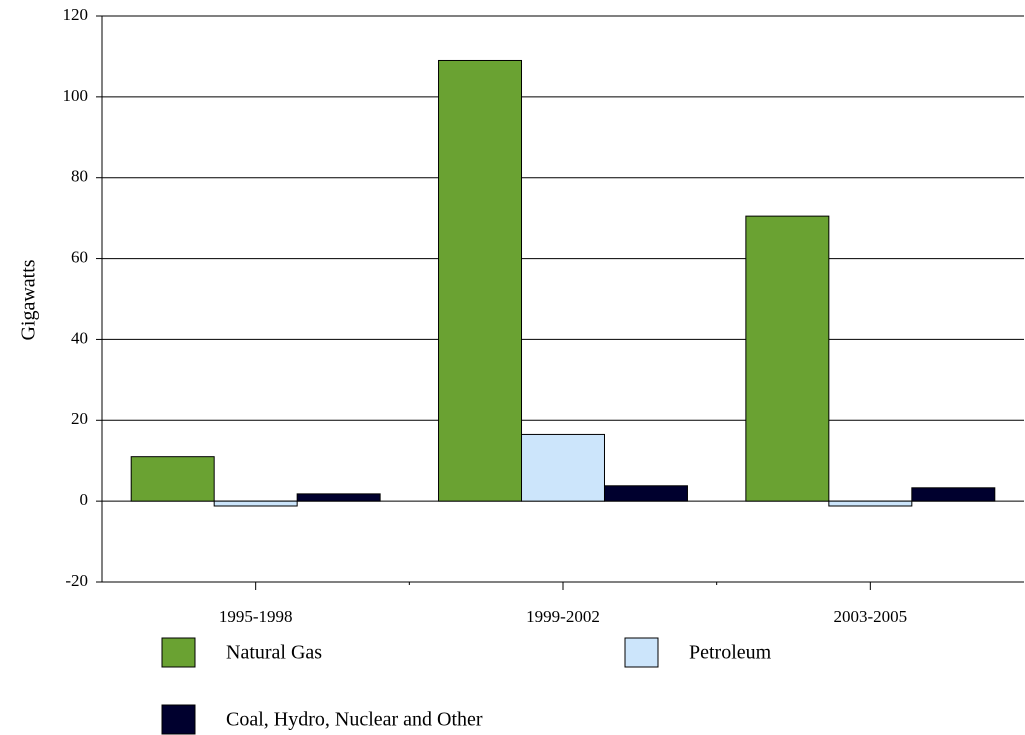 The height and width of the screenshot is (735, 1025). I want to click on y-tick-label: 100, so click(76, 95).